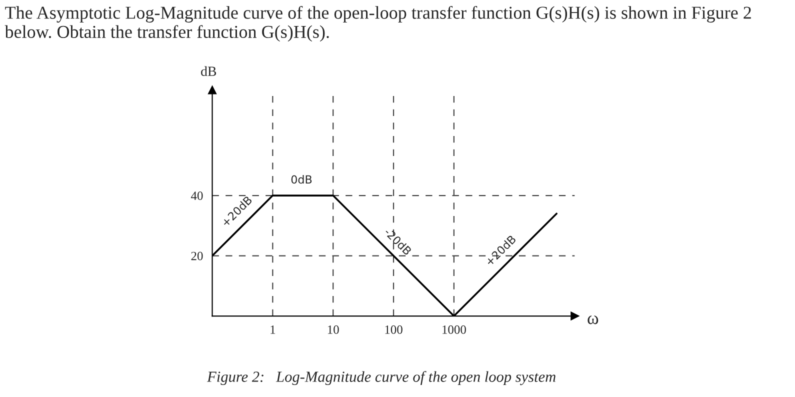 The width and height of the screenshot is (795, 397). What do you see at coordinates (208, 71) in the screenshot?
I see `y-axis-title: dB` at bounding box center [208, 71].